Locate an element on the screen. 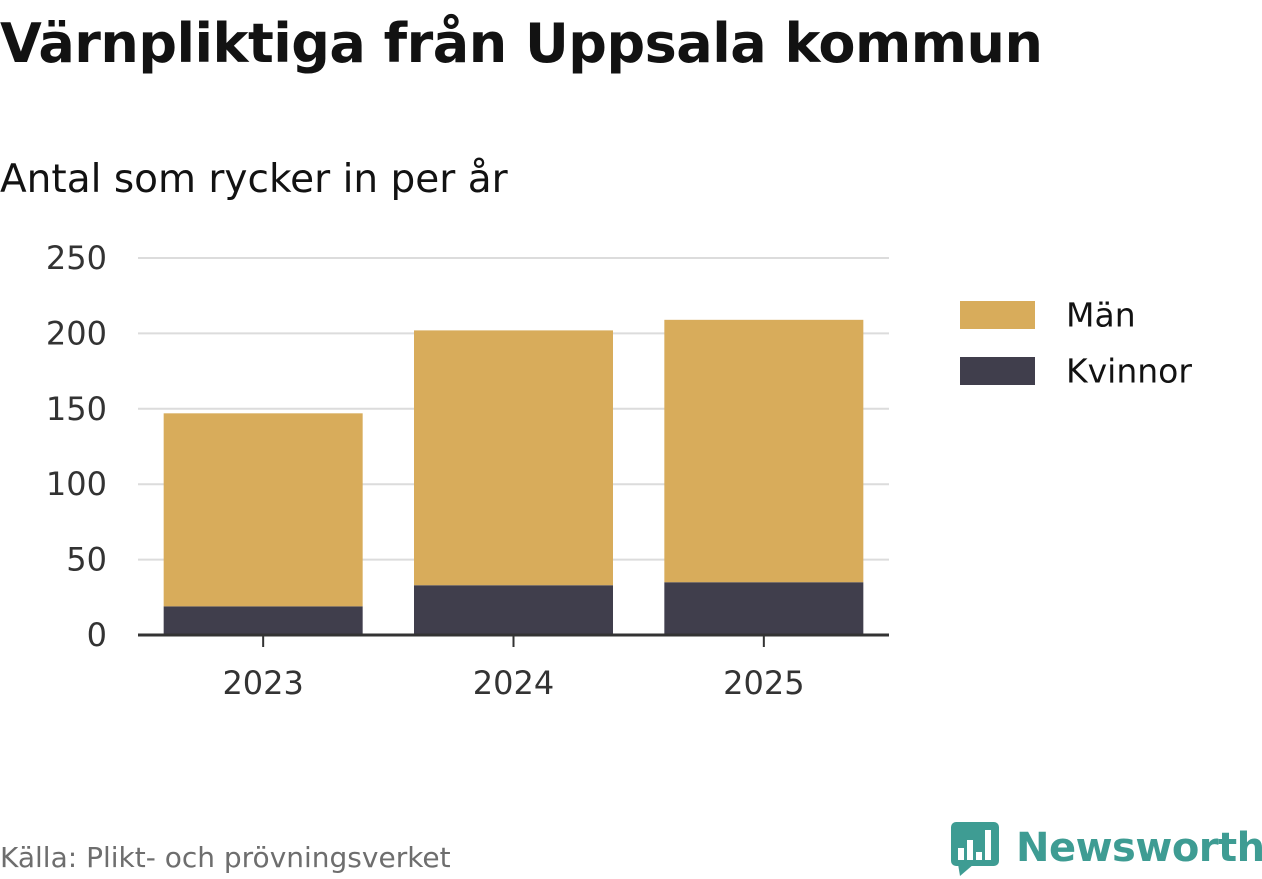 Image resolution: width=1262 pixels, height=879 pixels. brand-logo: Newsworthy is located at coordinates (1106, 848).